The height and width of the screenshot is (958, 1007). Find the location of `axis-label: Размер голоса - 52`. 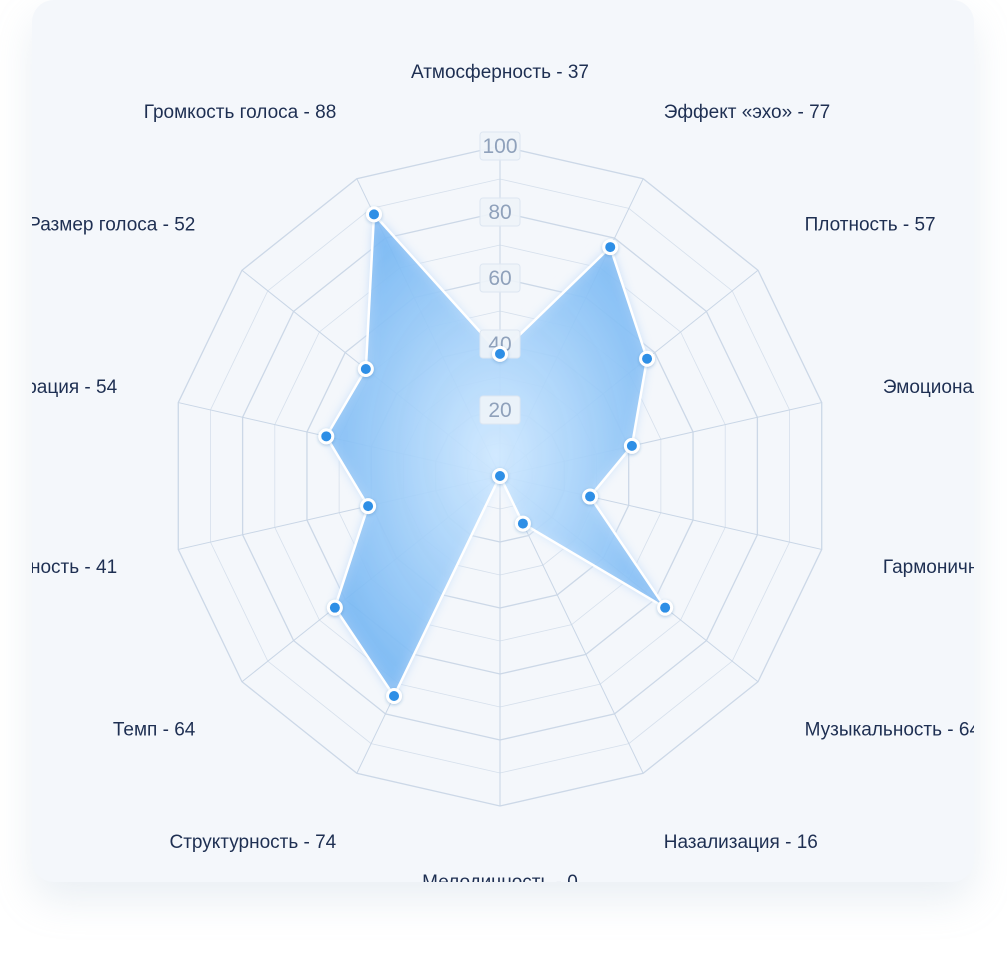

axis-label: Размер голоса - 52 is located at coordinates (113, 224).